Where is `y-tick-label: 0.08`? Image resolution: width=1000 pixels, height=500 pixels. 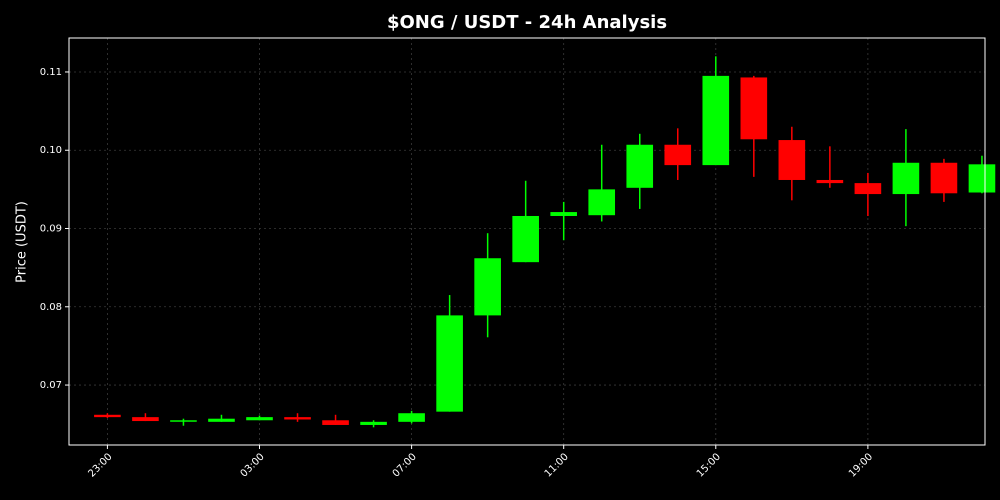
y-tick-label: 0.08 is located at coordinates (51, 307).